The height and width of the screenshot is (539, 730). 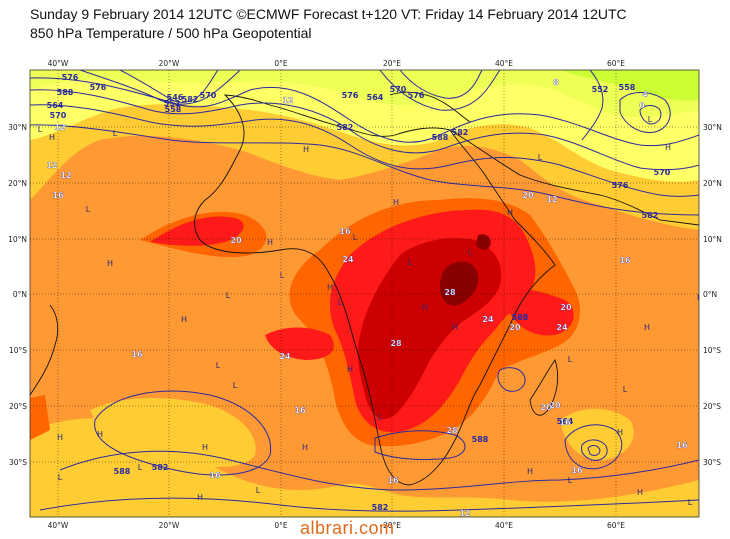 What do you see at coordinates (712, 462) in the screenshot?
I see `latitude-label-right: 30°S` at bounding box center [712, 462].